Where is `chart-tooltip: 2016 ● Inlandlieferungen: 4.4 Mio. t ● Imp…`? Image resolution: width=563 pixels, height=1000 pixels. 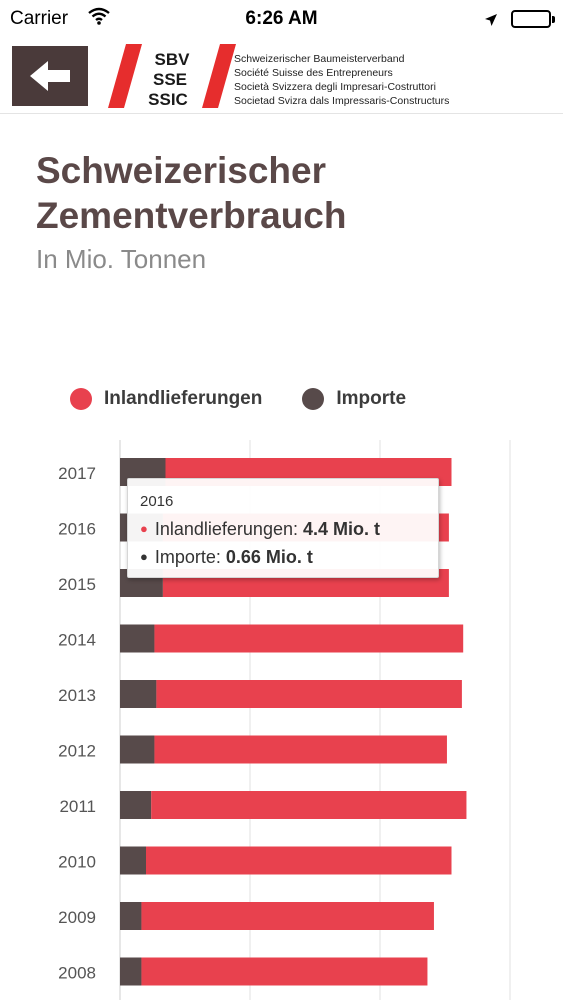 chart-tooltip: 2016 ● Inlandlieferungen: 4.4 Mio. t ● Imp… is located at coordinates (283, 528).